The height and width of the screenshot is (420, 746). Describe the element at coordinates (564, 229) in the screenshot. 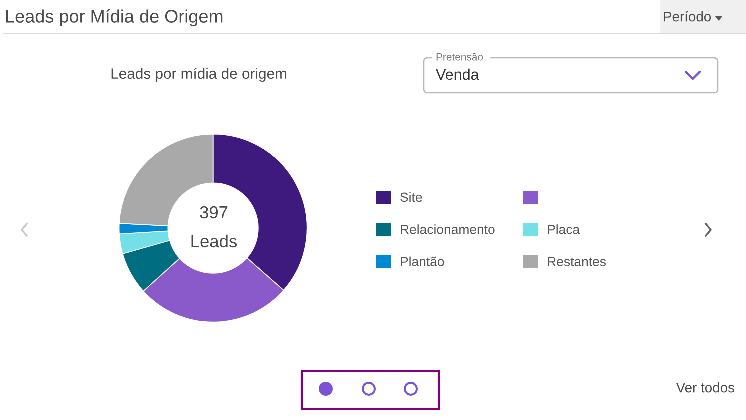

I see `legend-label: Placa` at that location.